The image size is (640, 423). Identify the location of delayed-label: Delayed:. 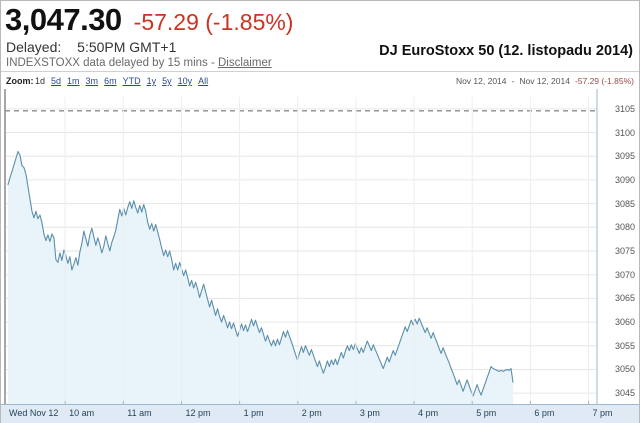
(34, 47).